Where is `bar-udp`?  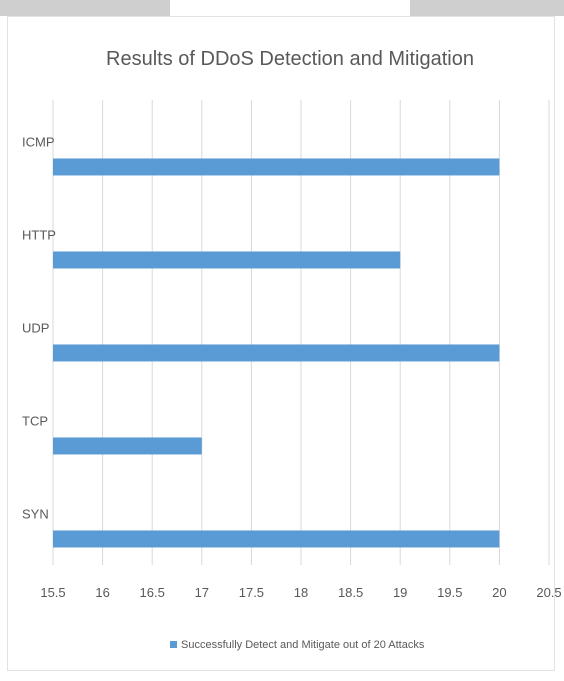 bar-udp is located at coordinates (276, 353).